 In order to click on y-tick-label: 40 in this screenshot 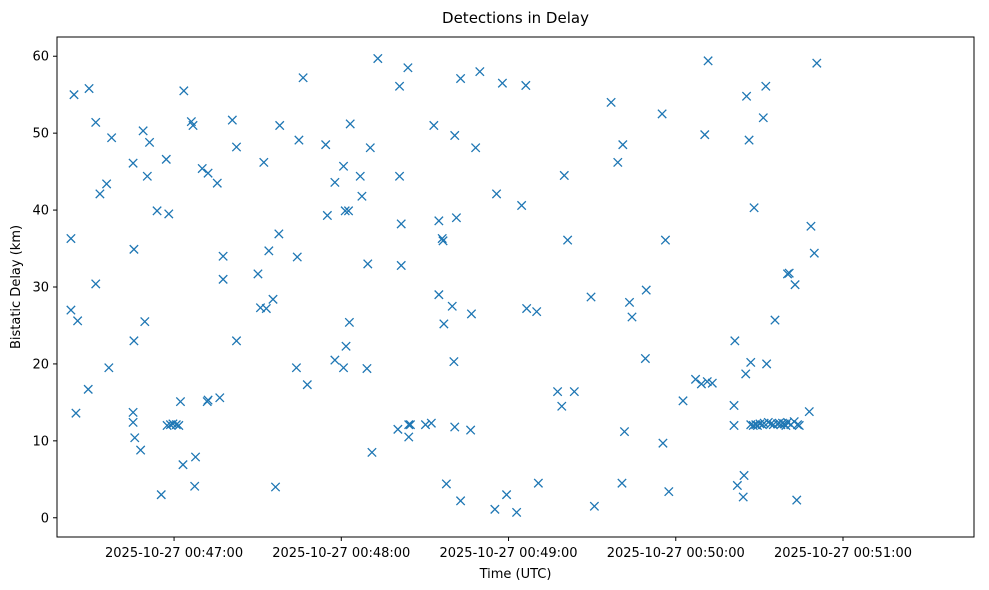, I will do `click(40, 211)`.